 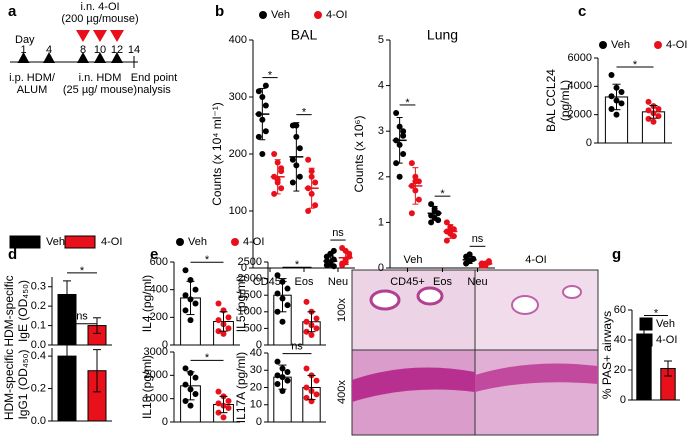 What do you see at coordinates (430, 296) in the screenshot?
I see `airway` at bounding box center [430, 296].